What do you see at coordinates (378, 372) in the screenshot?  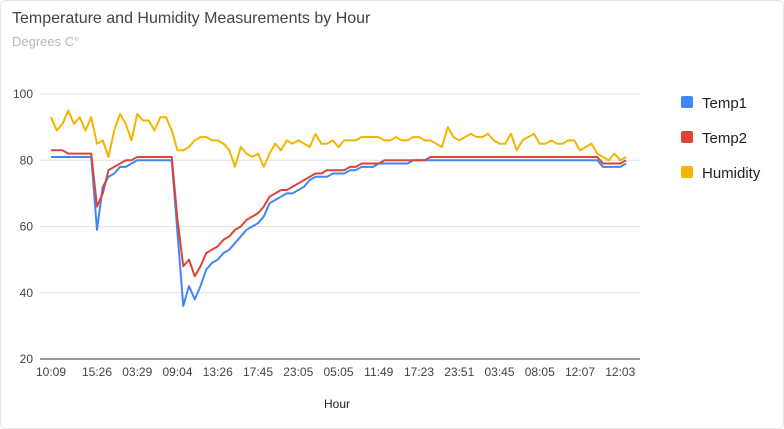 I see `x-tick-label: 11:49` at bounding box center [378, 372].